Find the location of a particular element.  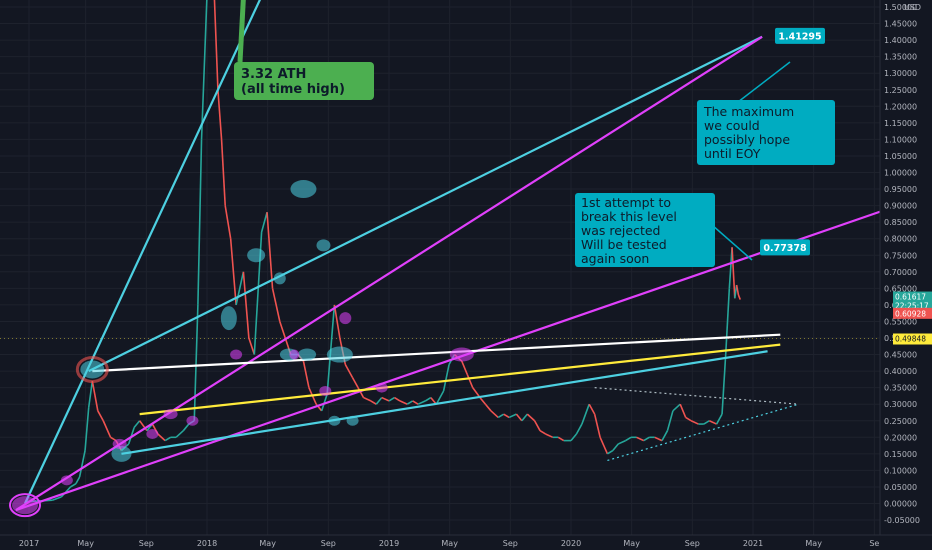

touch-red-ring is located at coordinates (92, 369).